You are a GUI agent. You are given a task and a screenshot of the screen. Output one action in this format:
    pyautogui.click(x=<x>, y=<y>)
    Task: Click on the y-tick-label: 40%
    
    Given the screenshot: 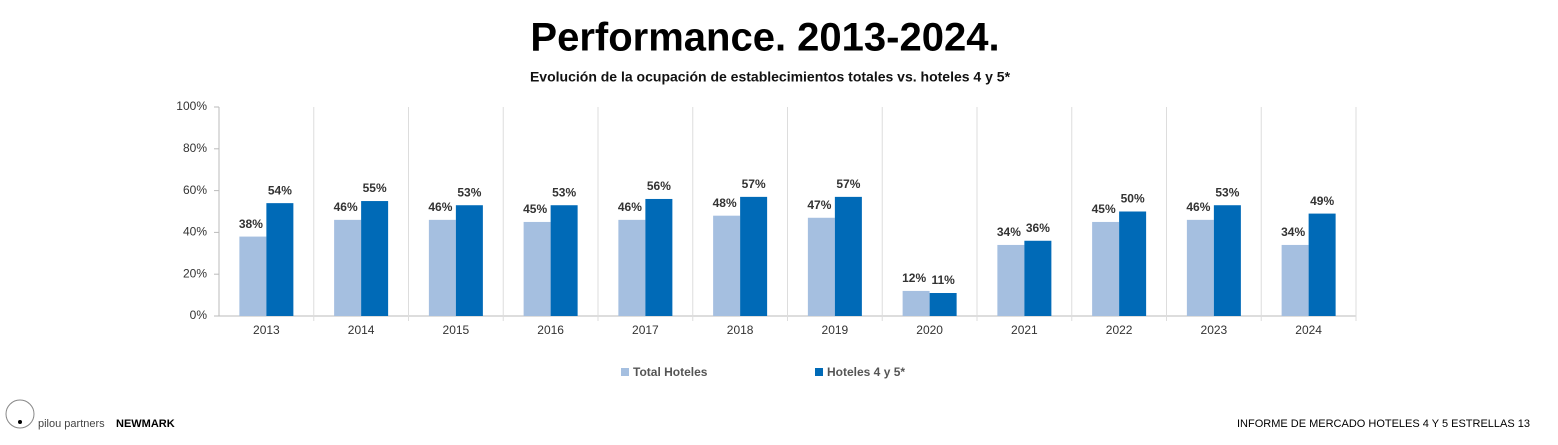 What is the action you would take?
    pyautogui.click(x=195, y=232)
    